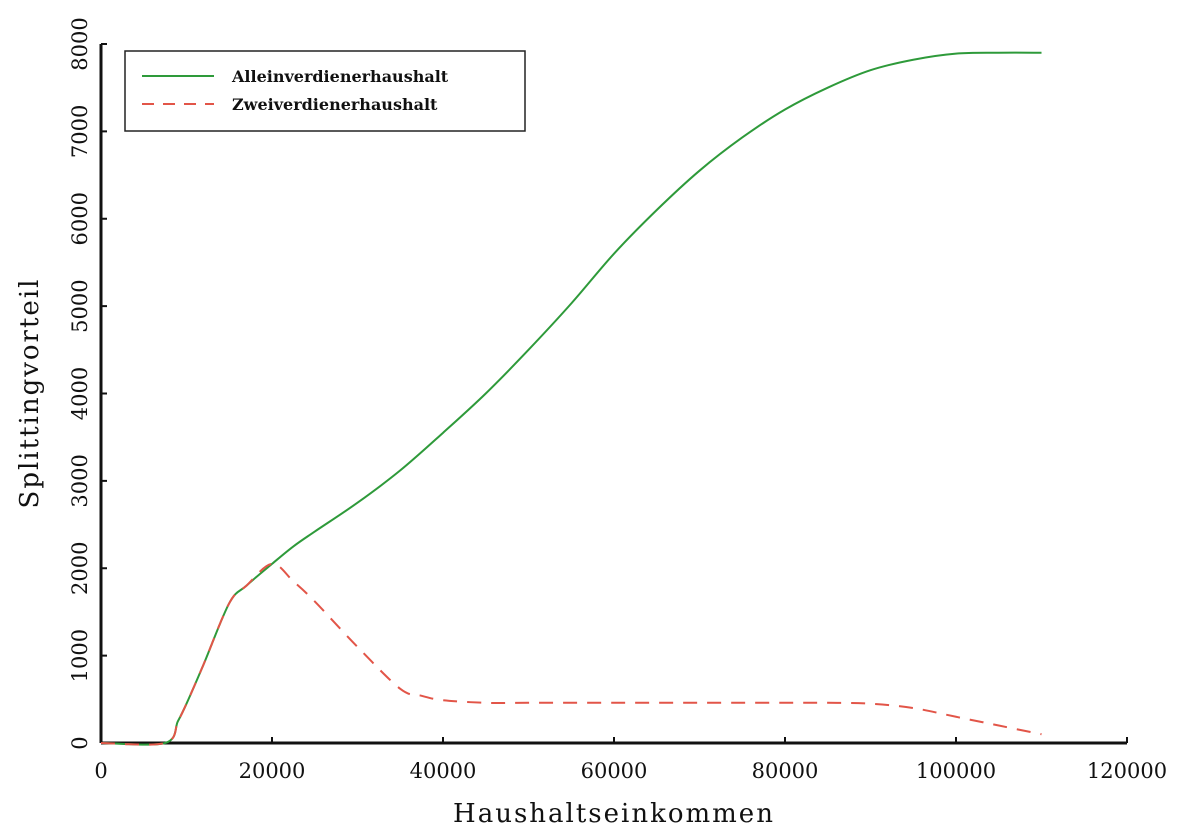 The image size is (1187, 831). Describe the element at coordinates (80, 480) in the screenshot. I see `y-tick-label: 3000` at that location.